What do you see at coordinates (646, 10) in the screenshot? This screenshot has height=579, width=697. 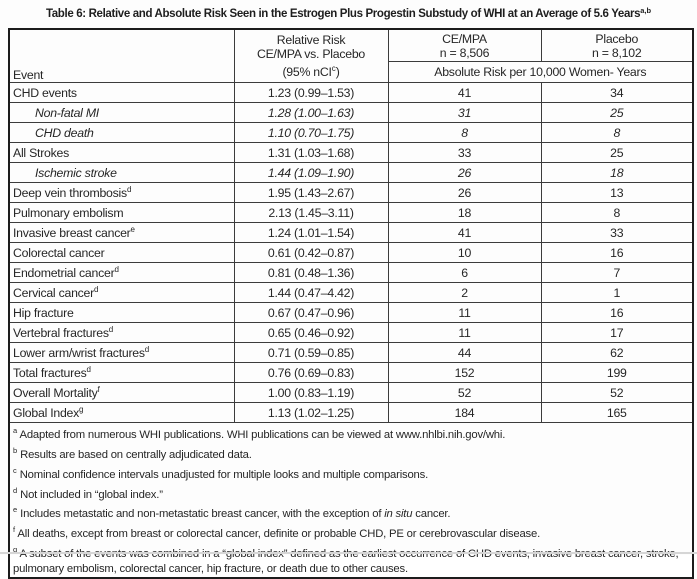 I see `table-title-footnote-marker: a,b` at bounding box center [646, 10].